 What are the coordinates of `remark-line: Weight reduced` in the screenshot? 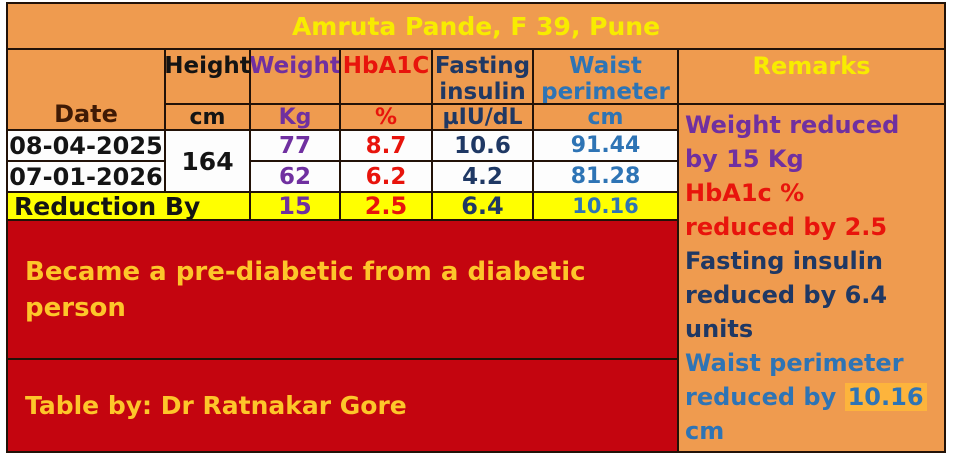 It's located at (792, 125).